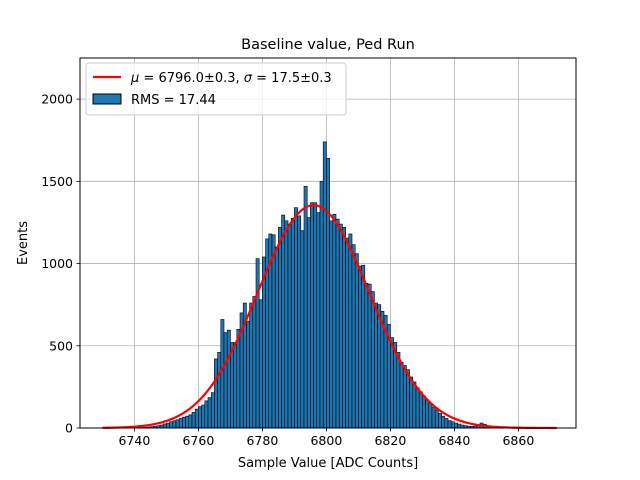 The image size is (640, 480). Describe the element at coordinates (262, 440) in the screenshot. I see `x-tick-label: 6780` at that location.